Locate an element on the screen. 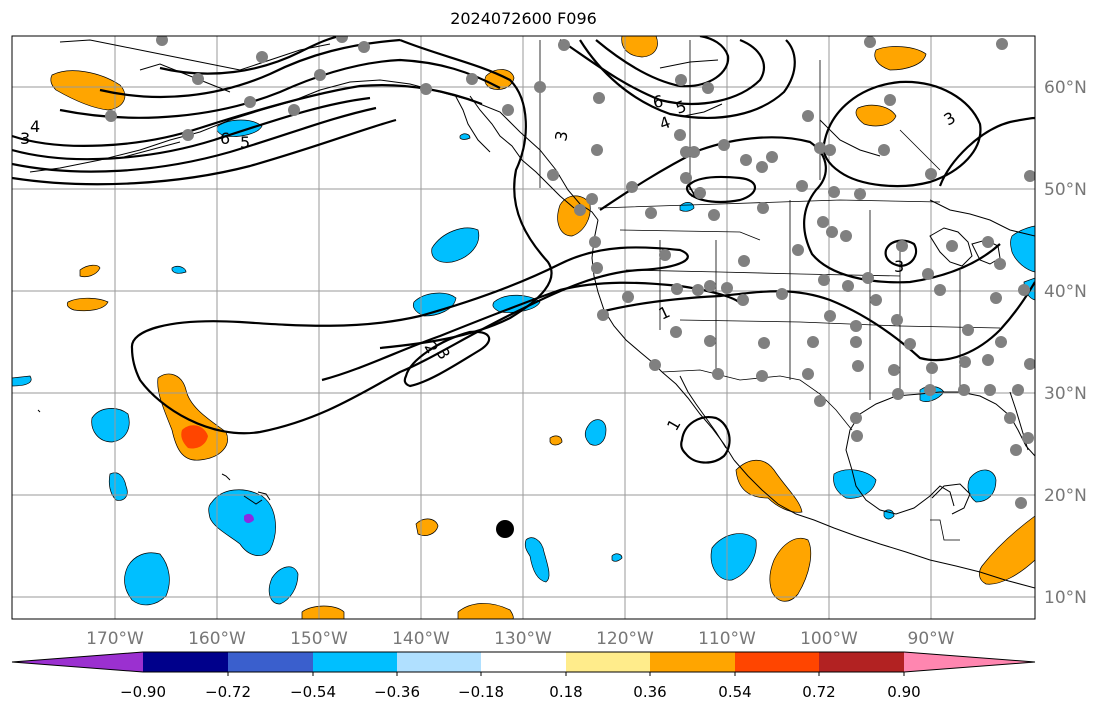  colorbar-tick: 0.72 is located at coordinates (818, 692).